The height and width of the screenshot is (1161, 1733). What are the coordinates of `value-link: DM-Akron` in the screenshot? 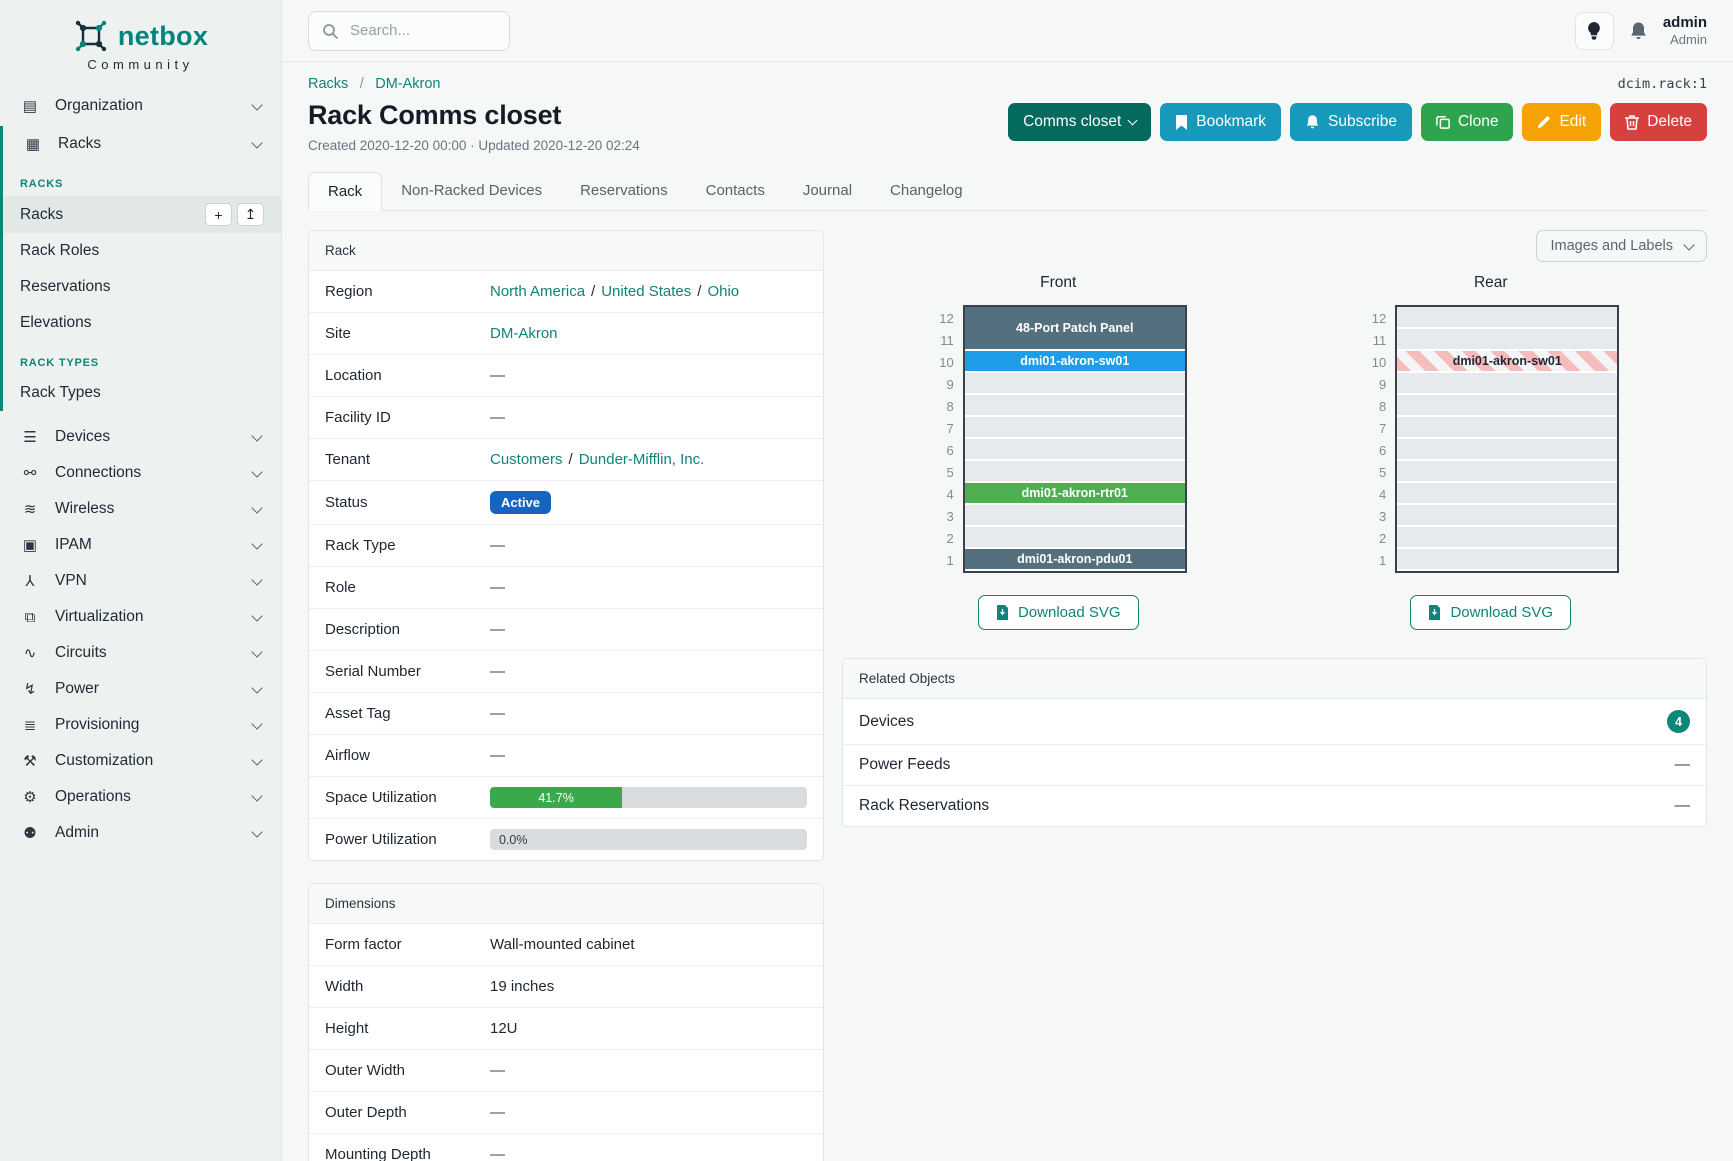 It's located at (524, 333).